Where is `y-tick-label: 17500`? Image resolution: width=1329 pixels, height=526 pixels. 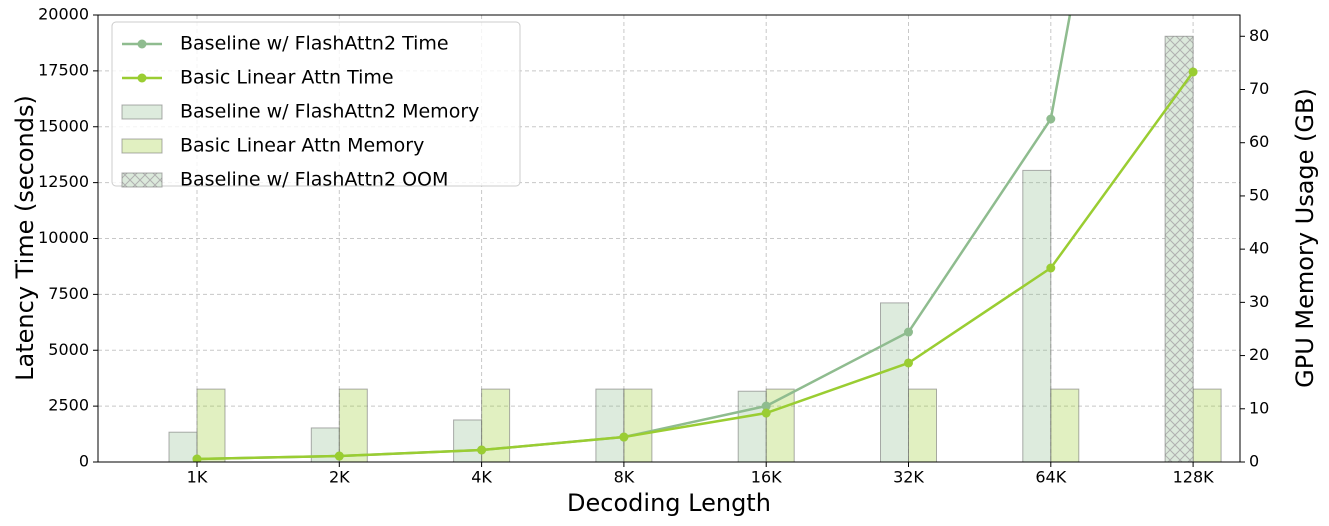 y-tick-label: 17500 is located at coordinates (63, 69).